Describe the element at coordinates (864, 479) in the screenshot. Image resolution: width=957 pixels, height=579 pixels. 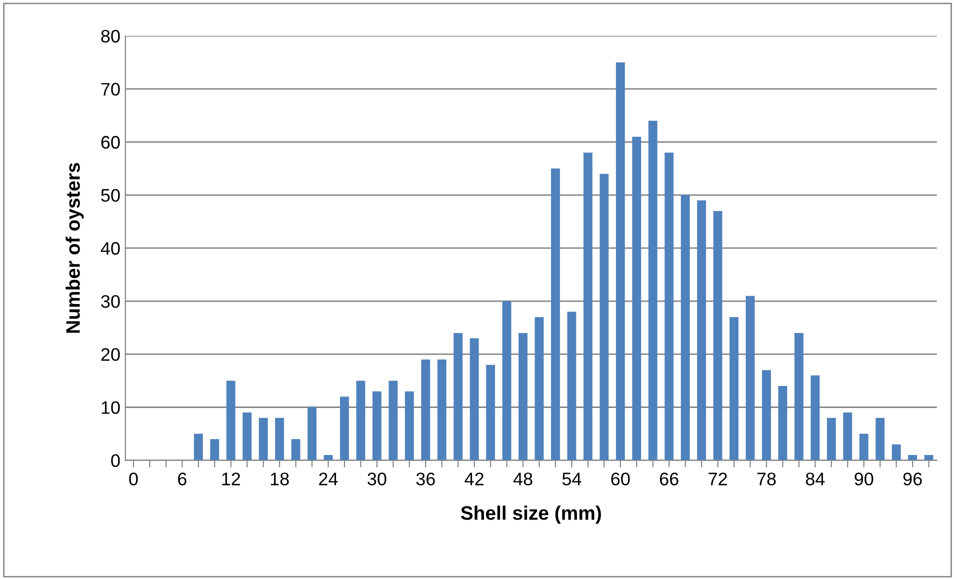
I see `x-tick-label: 90` at that location.